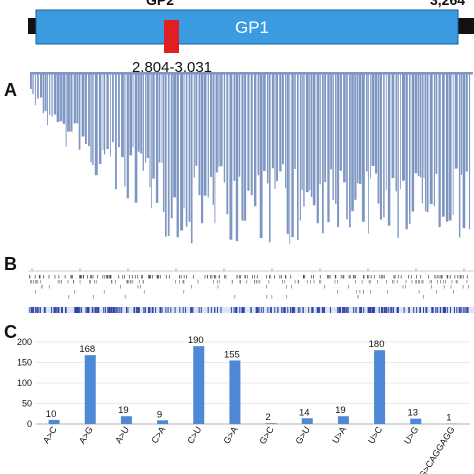 The image size is (474, 474). I want to click on bar-G>U, so click(307, 421).